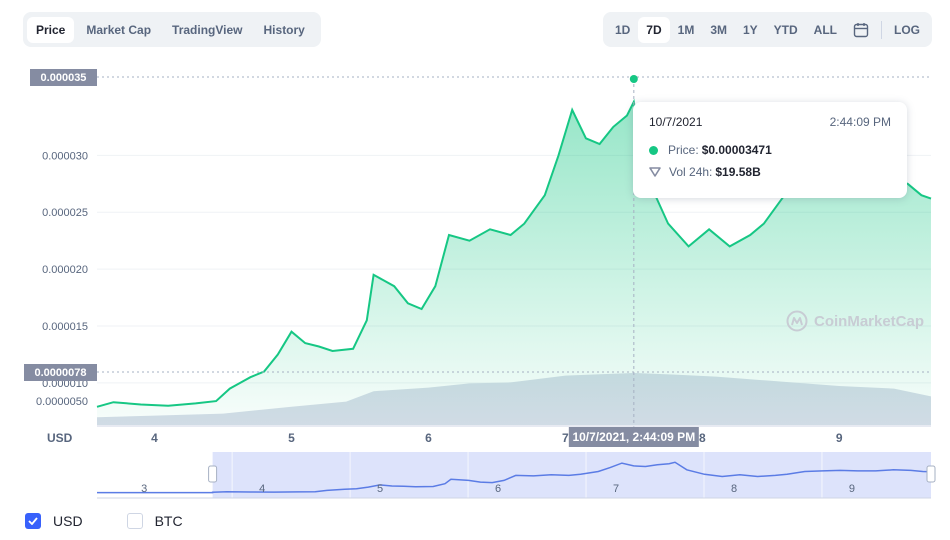 The height and width of the screenshot is (540, 950). I want to click on y-tick-label: 0.000020, so click(65, 270).